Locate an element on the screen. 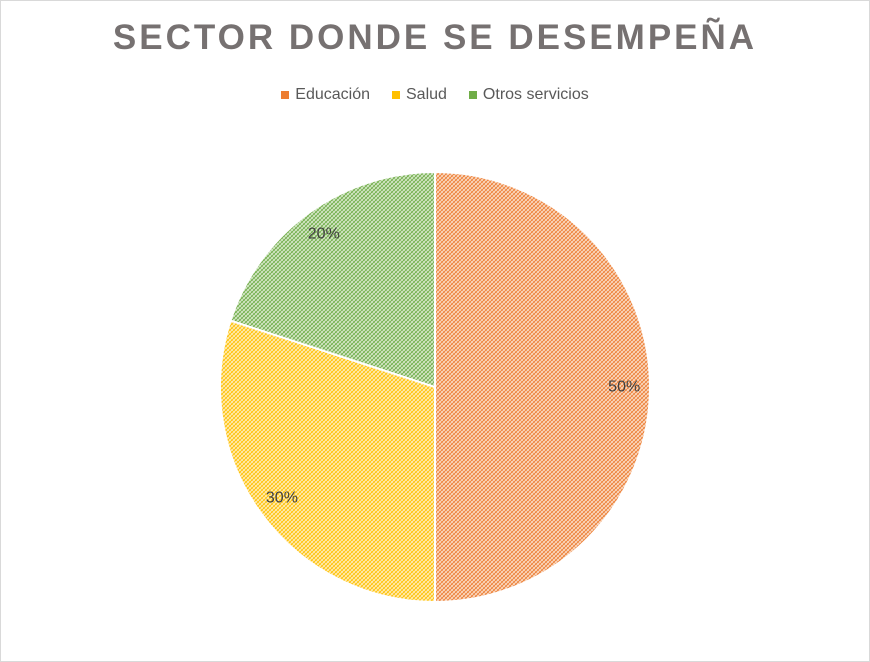  legend-item-otros-servicios: Otros servicios is located at coordinates (528, 95).